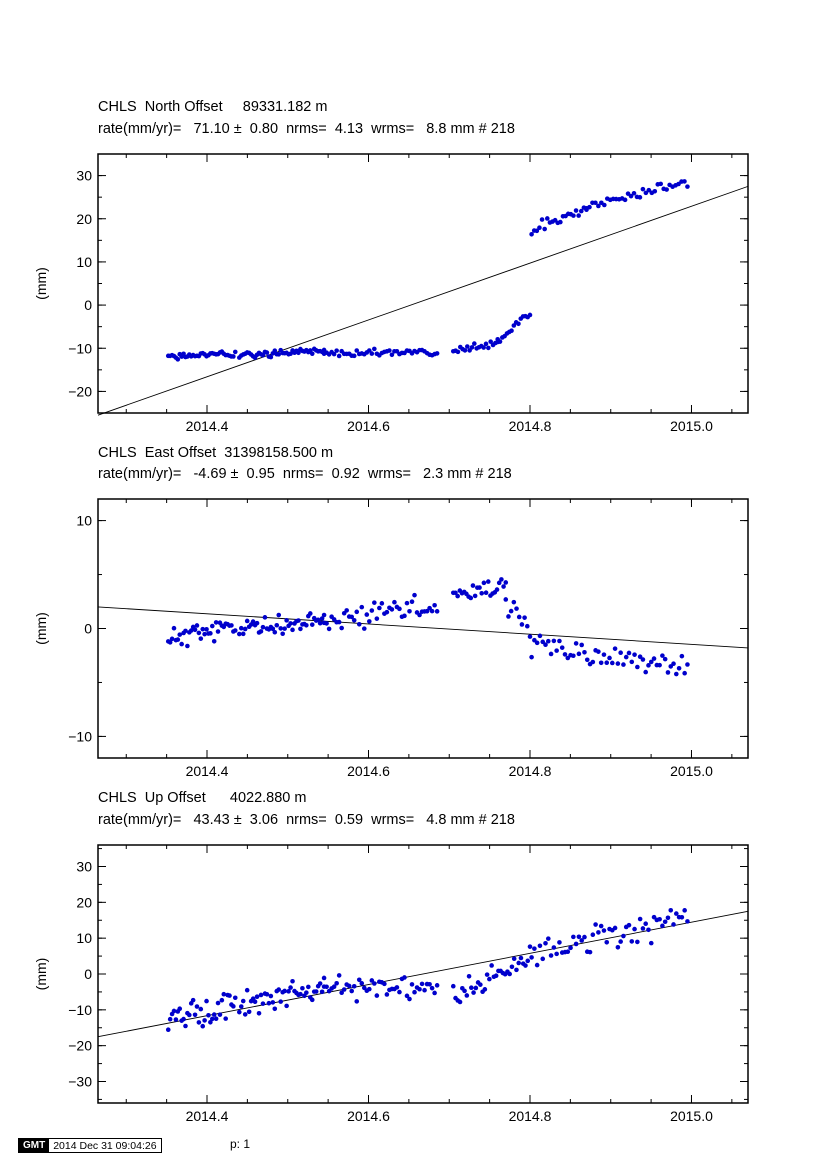 The height and width of the screenshot is (1169, 826). I want to click on east-y-axis-label: (mm), so click(41, 628).